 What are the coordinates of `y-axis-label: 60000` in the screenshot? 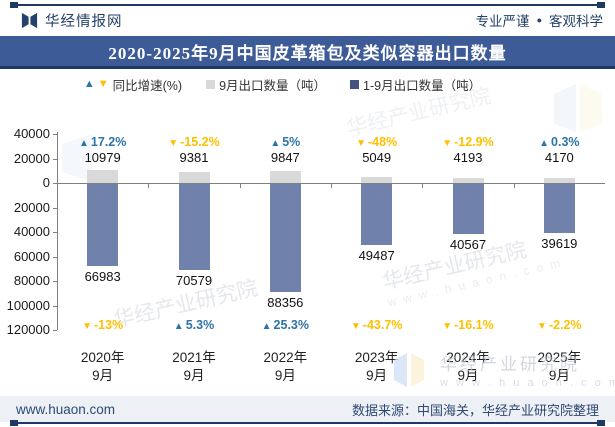 It's located at (31, 256).